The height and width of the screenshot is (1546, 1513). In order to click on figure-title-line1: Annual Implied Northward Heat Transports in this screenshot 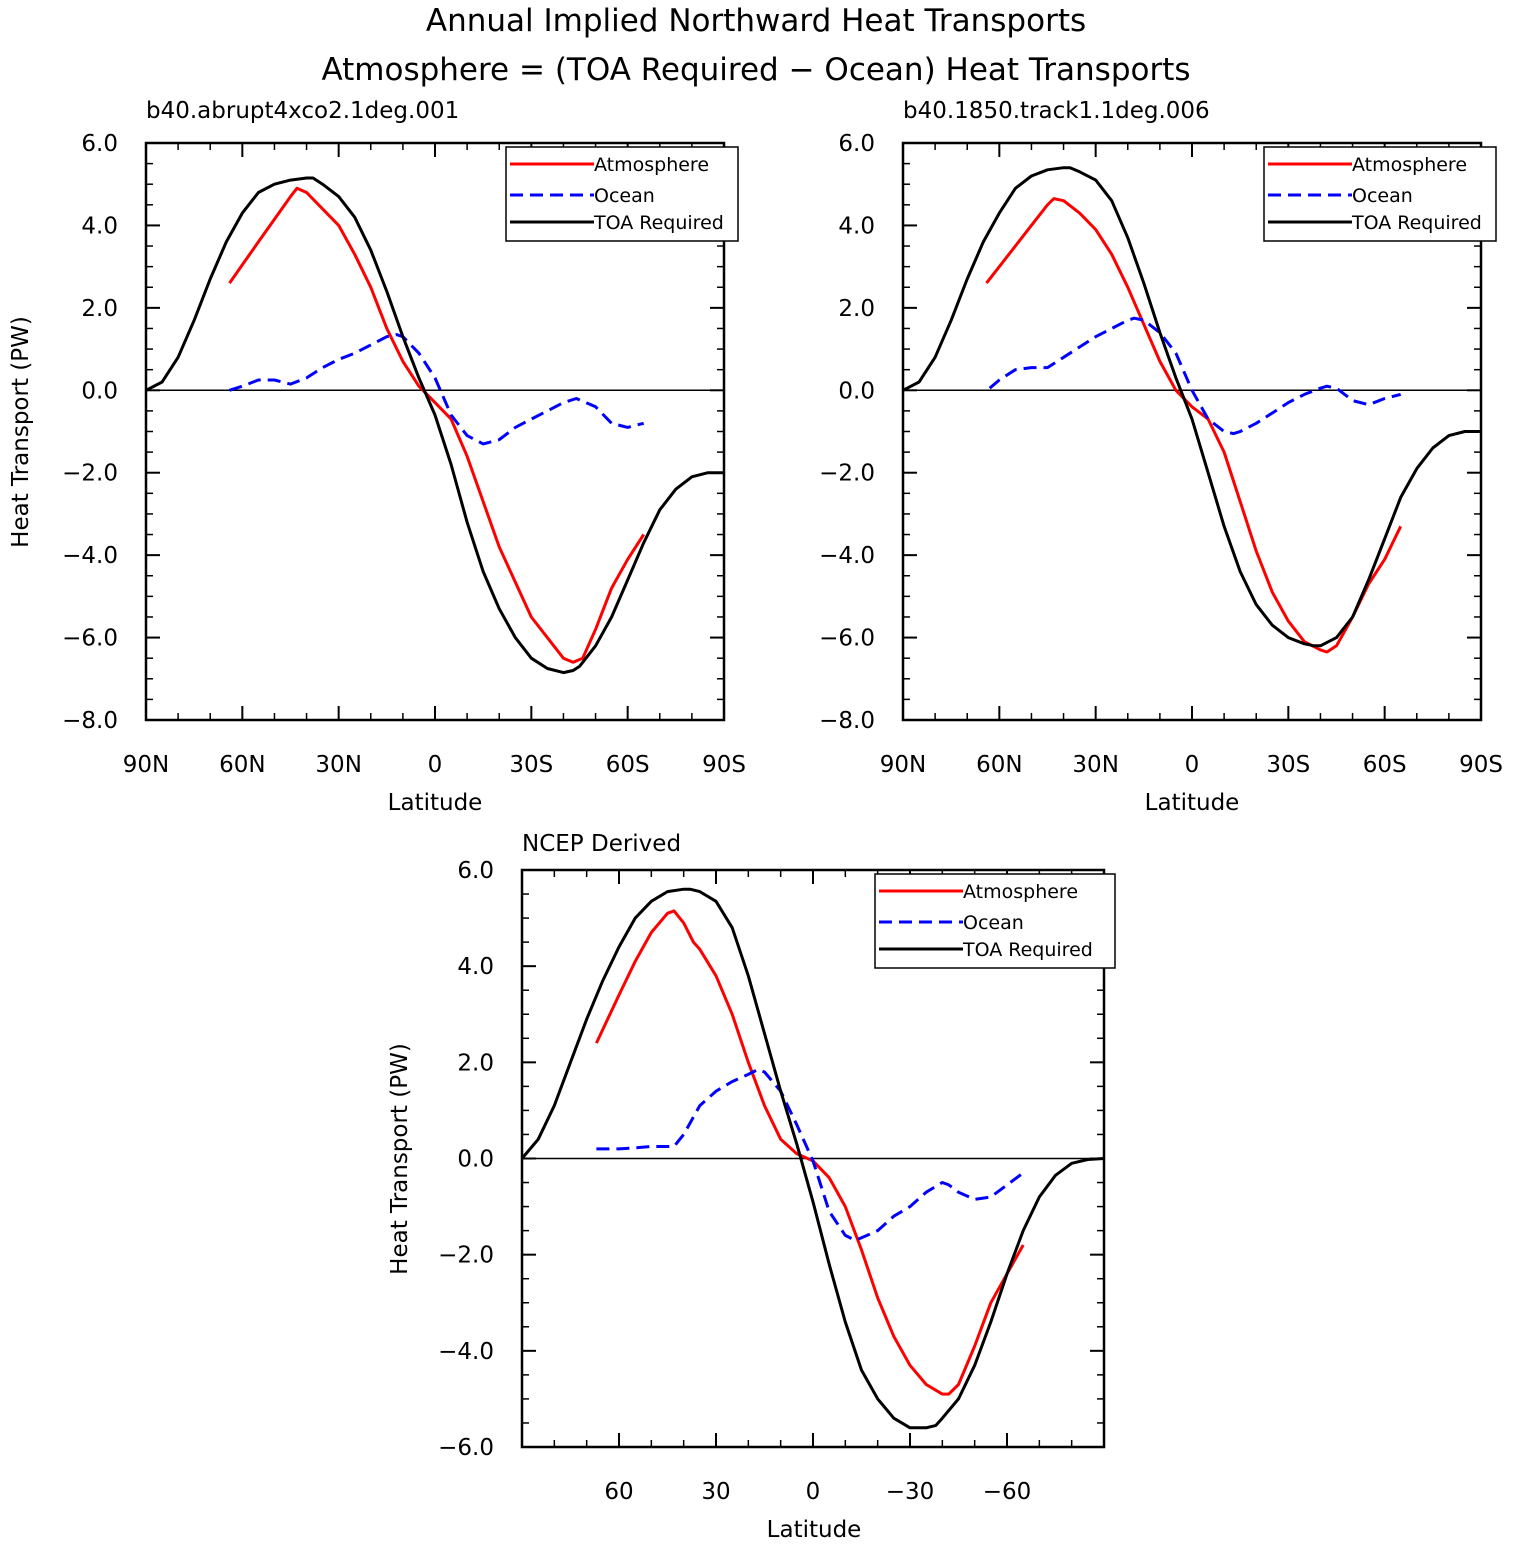, I will do `click(756, 21)`.